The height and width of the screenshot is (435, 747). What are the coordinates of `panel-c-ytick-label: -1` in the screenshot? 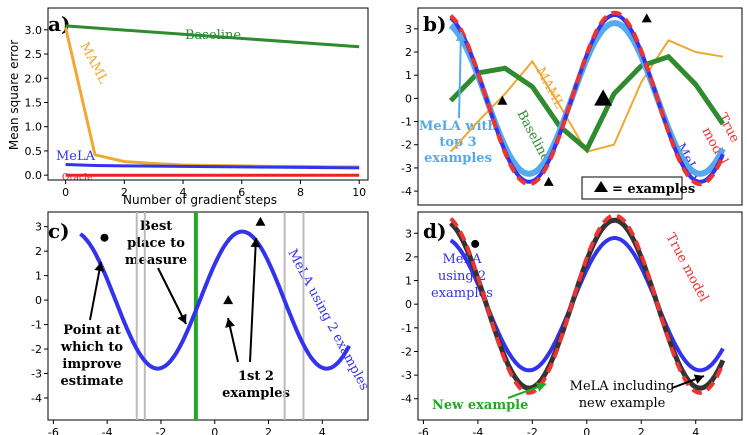 It's located at (36, 325).